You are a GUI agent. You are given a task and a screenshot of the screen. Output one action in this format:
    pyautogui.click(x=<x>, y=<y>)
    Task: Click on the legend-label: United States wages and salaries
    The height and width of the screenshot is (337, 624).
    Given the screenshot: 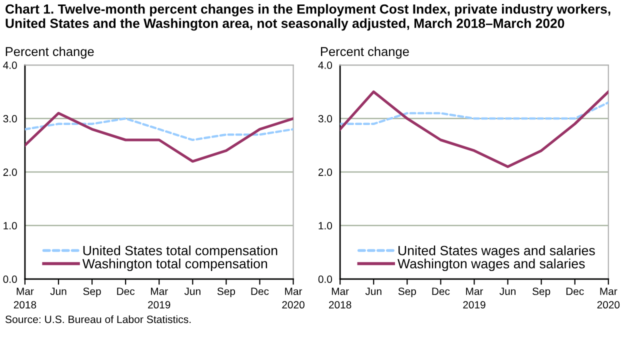 What is the action you would take?
    pyautogui.click(x=496, y=252)
    